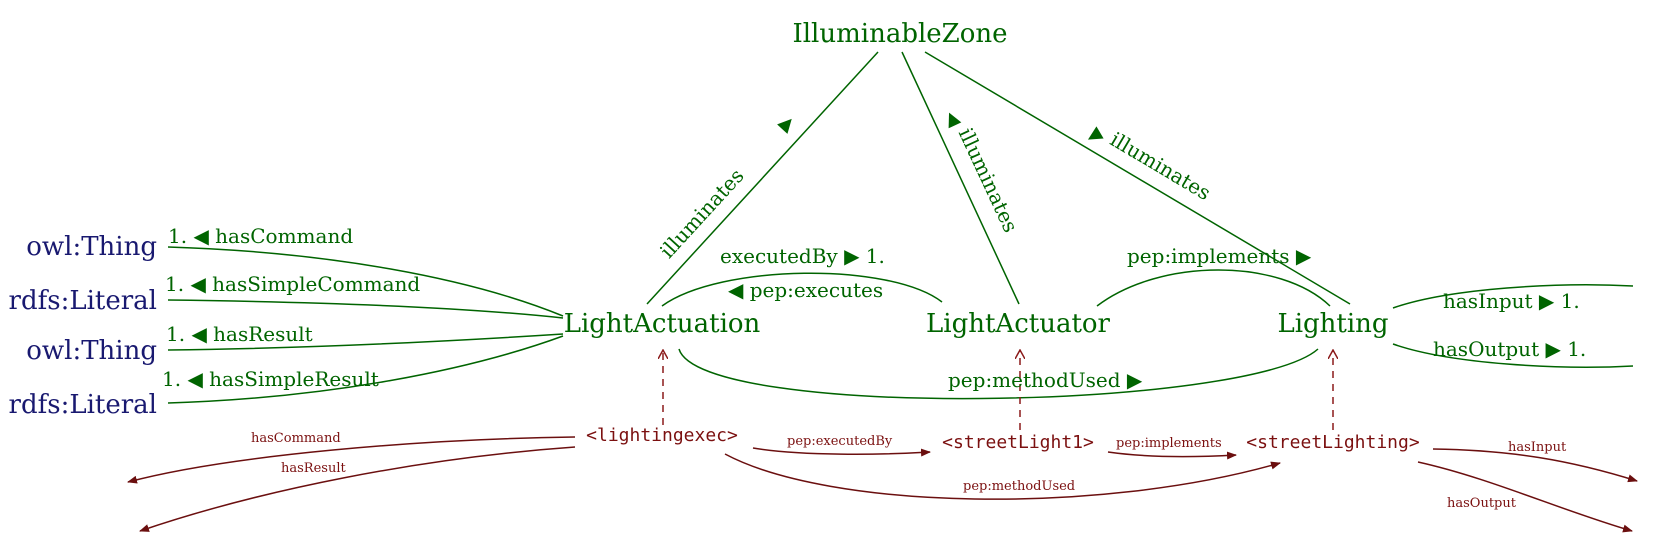 This screenshot has height=557, width=1666. I want to click on class-lightactuator: LightActuator, so click(1018, 324).